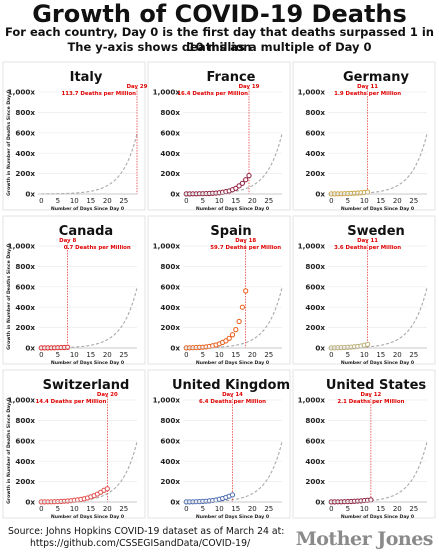 The width and height of the screenshot is (439, 558). What do you see at coordinates (86, 385) in the screenshot?
I see `panel-title: Switzerland` at bounding box center [86, 385].